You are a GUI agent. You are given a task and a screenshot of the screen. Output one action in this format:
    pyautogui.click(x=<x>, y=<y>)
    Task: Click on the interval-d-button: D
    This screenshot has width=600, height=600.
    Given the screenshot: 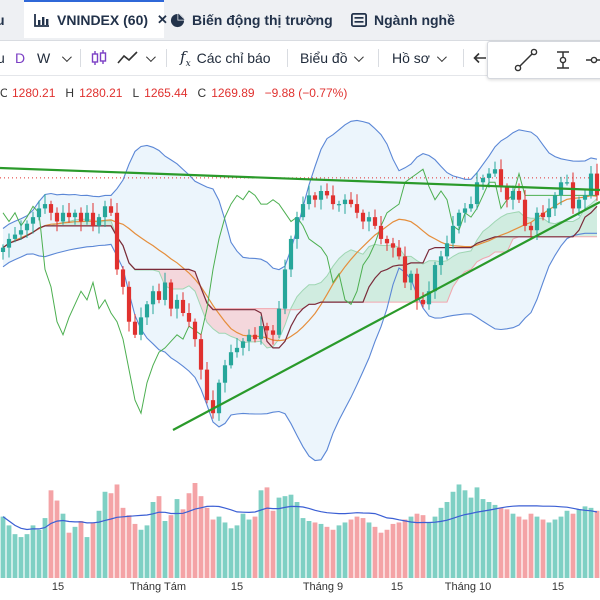 What is the action you would take?
    pyautogui.click(x=20, y=58)
    